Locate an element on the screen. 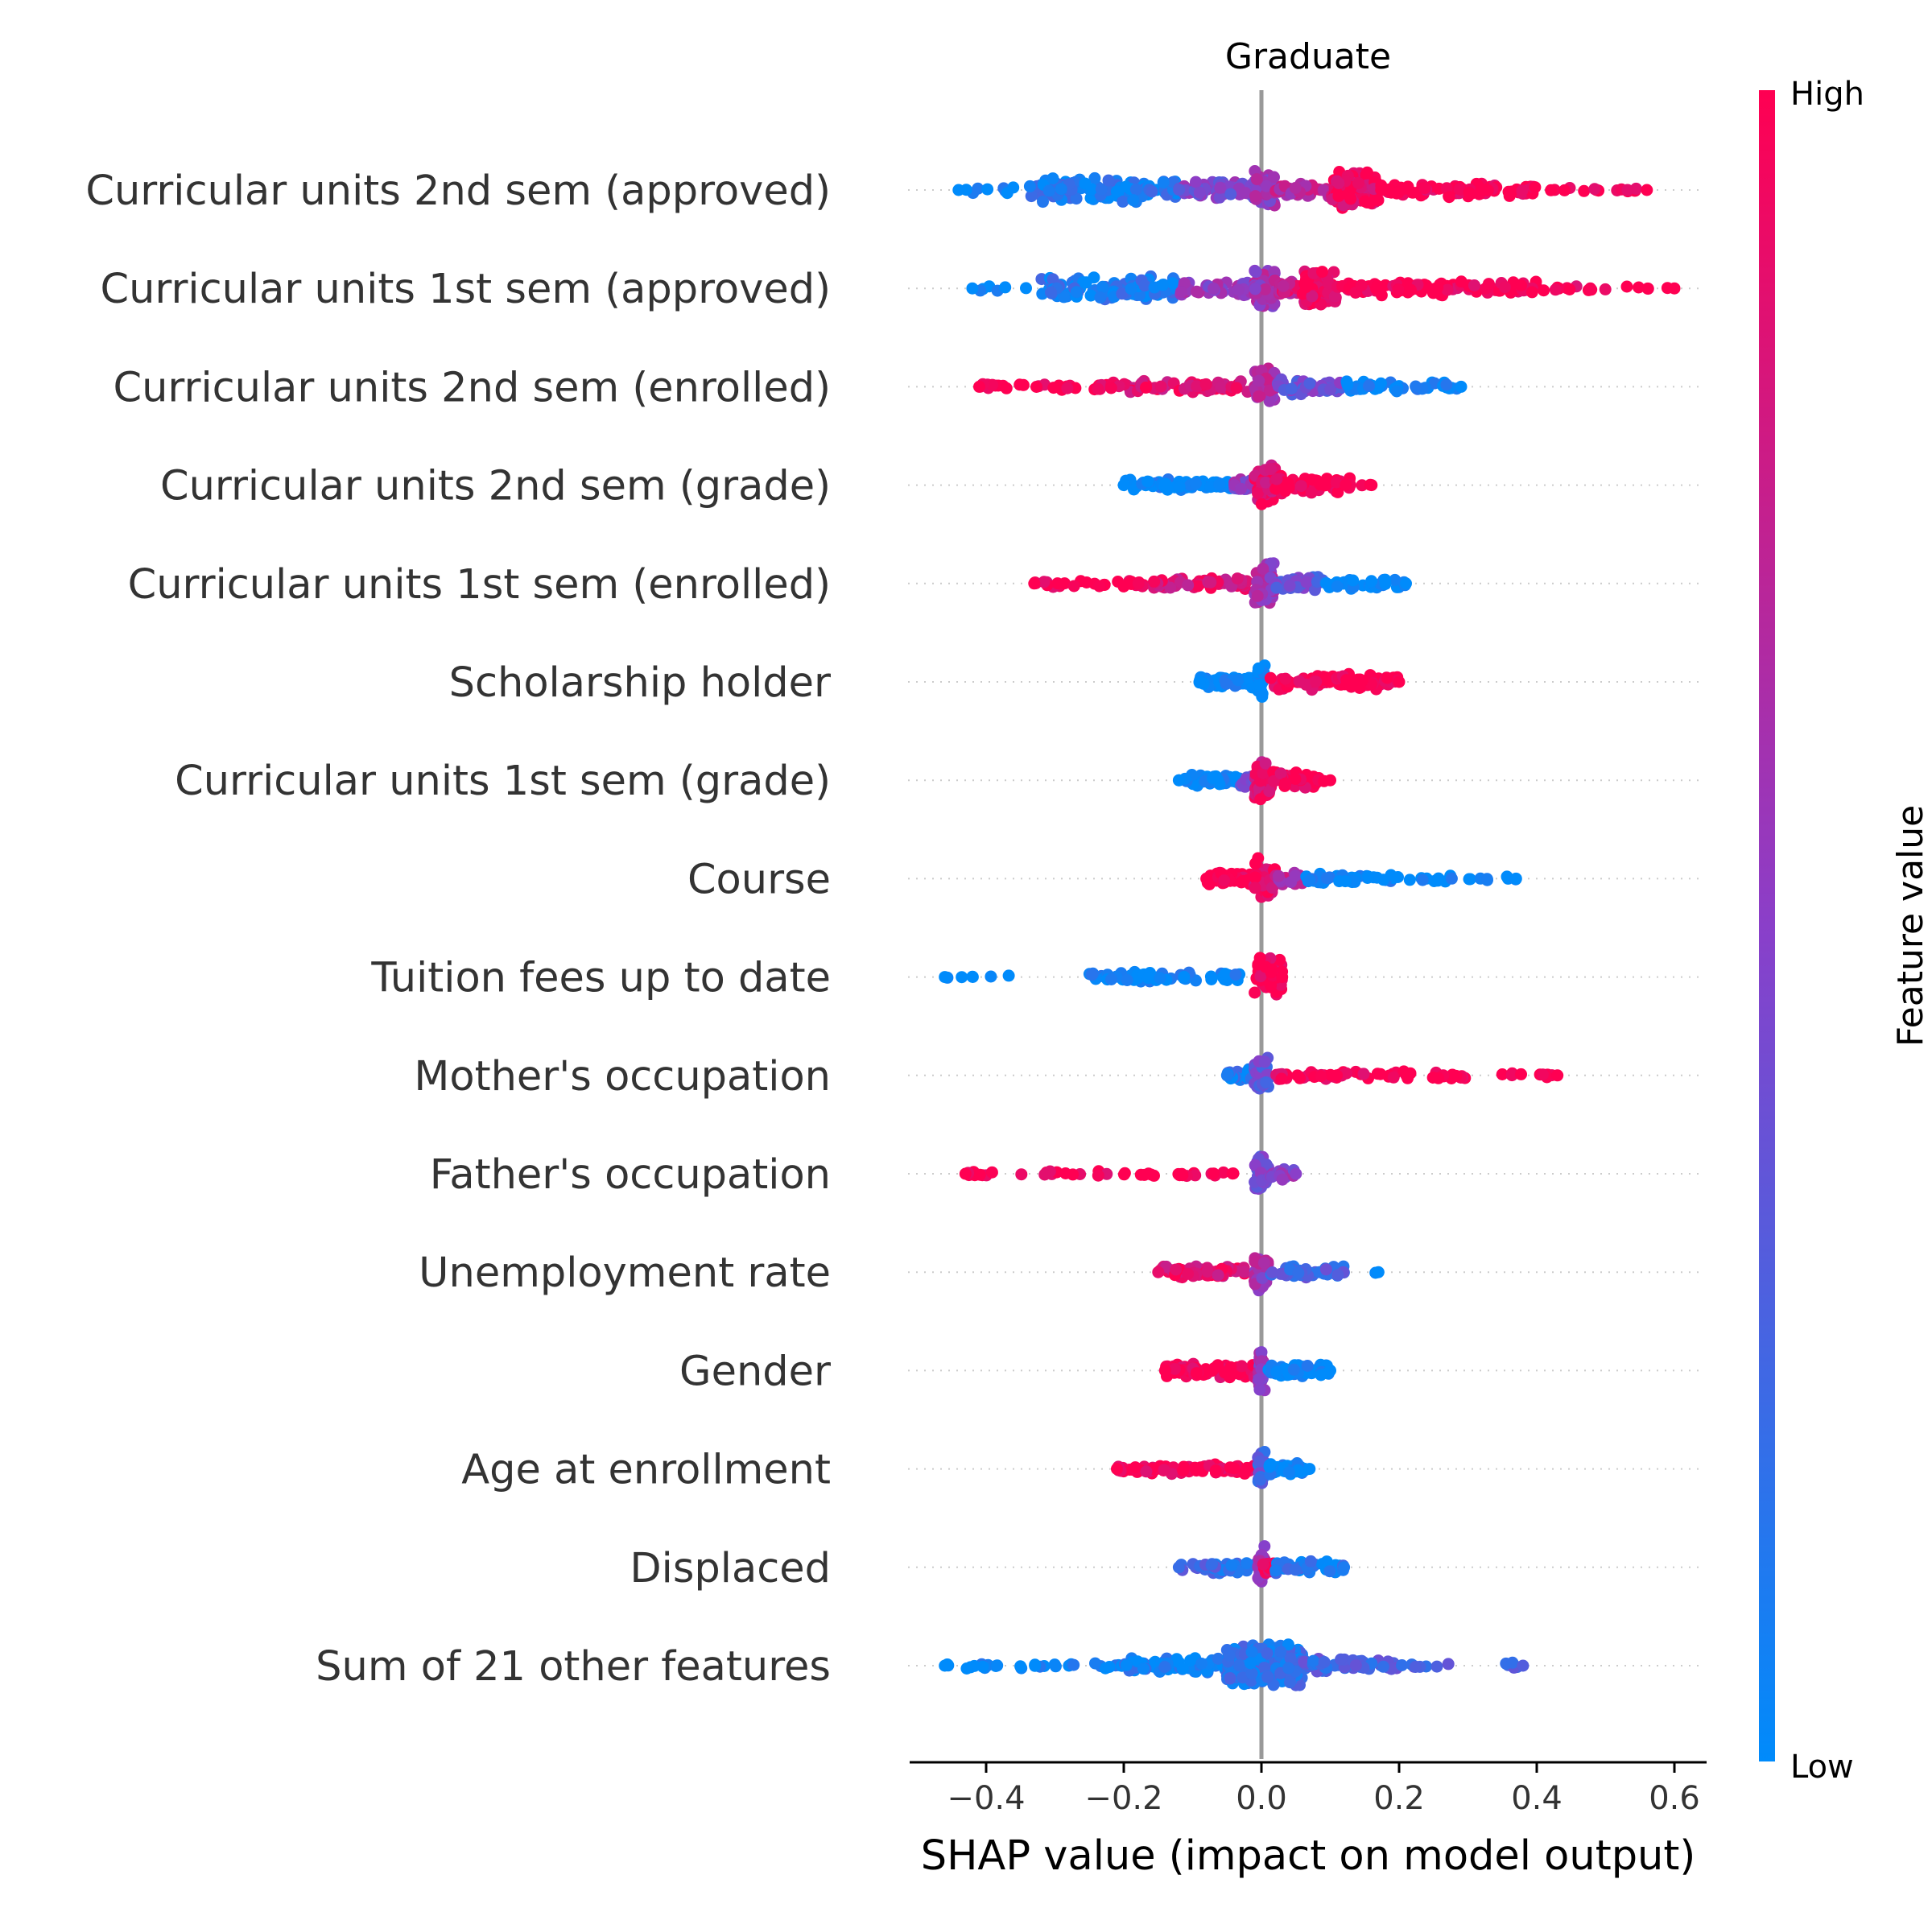  feature-label: Displaced is located at coordinates (730, 1568).